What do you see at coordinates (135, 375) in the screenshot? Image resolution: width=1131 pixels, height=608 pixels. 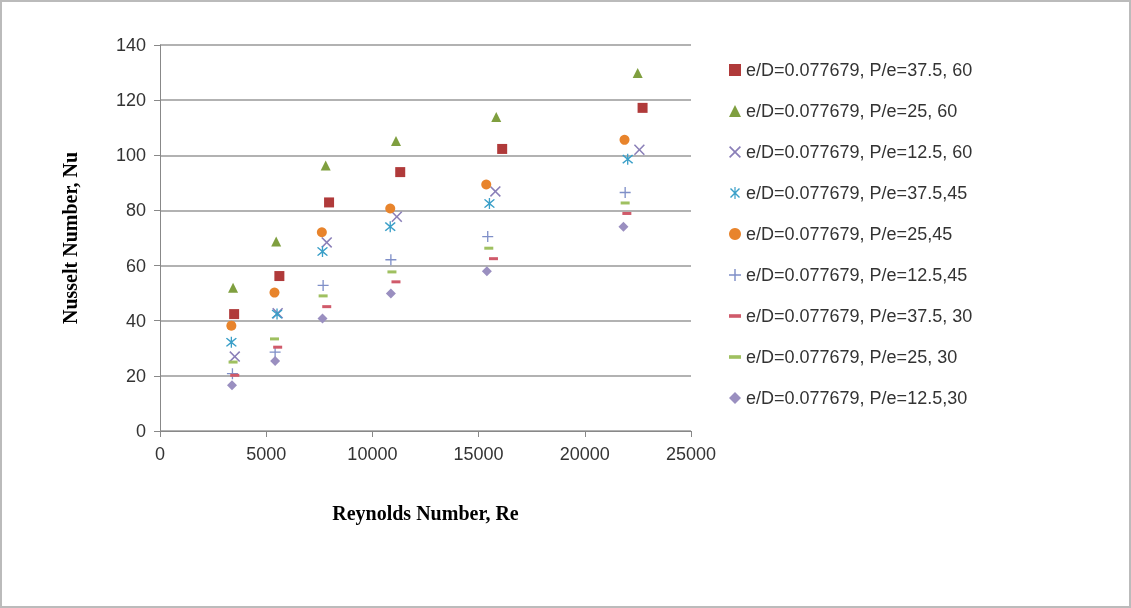 I see `y-tick-label: 20` at bounding box center [135, 375].